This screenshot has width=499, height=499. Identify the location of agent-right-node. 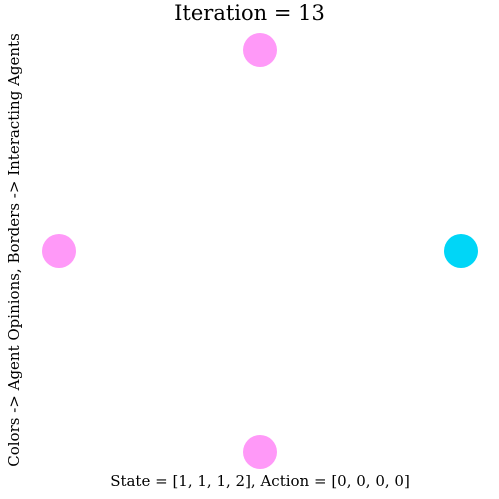
(461, 251).